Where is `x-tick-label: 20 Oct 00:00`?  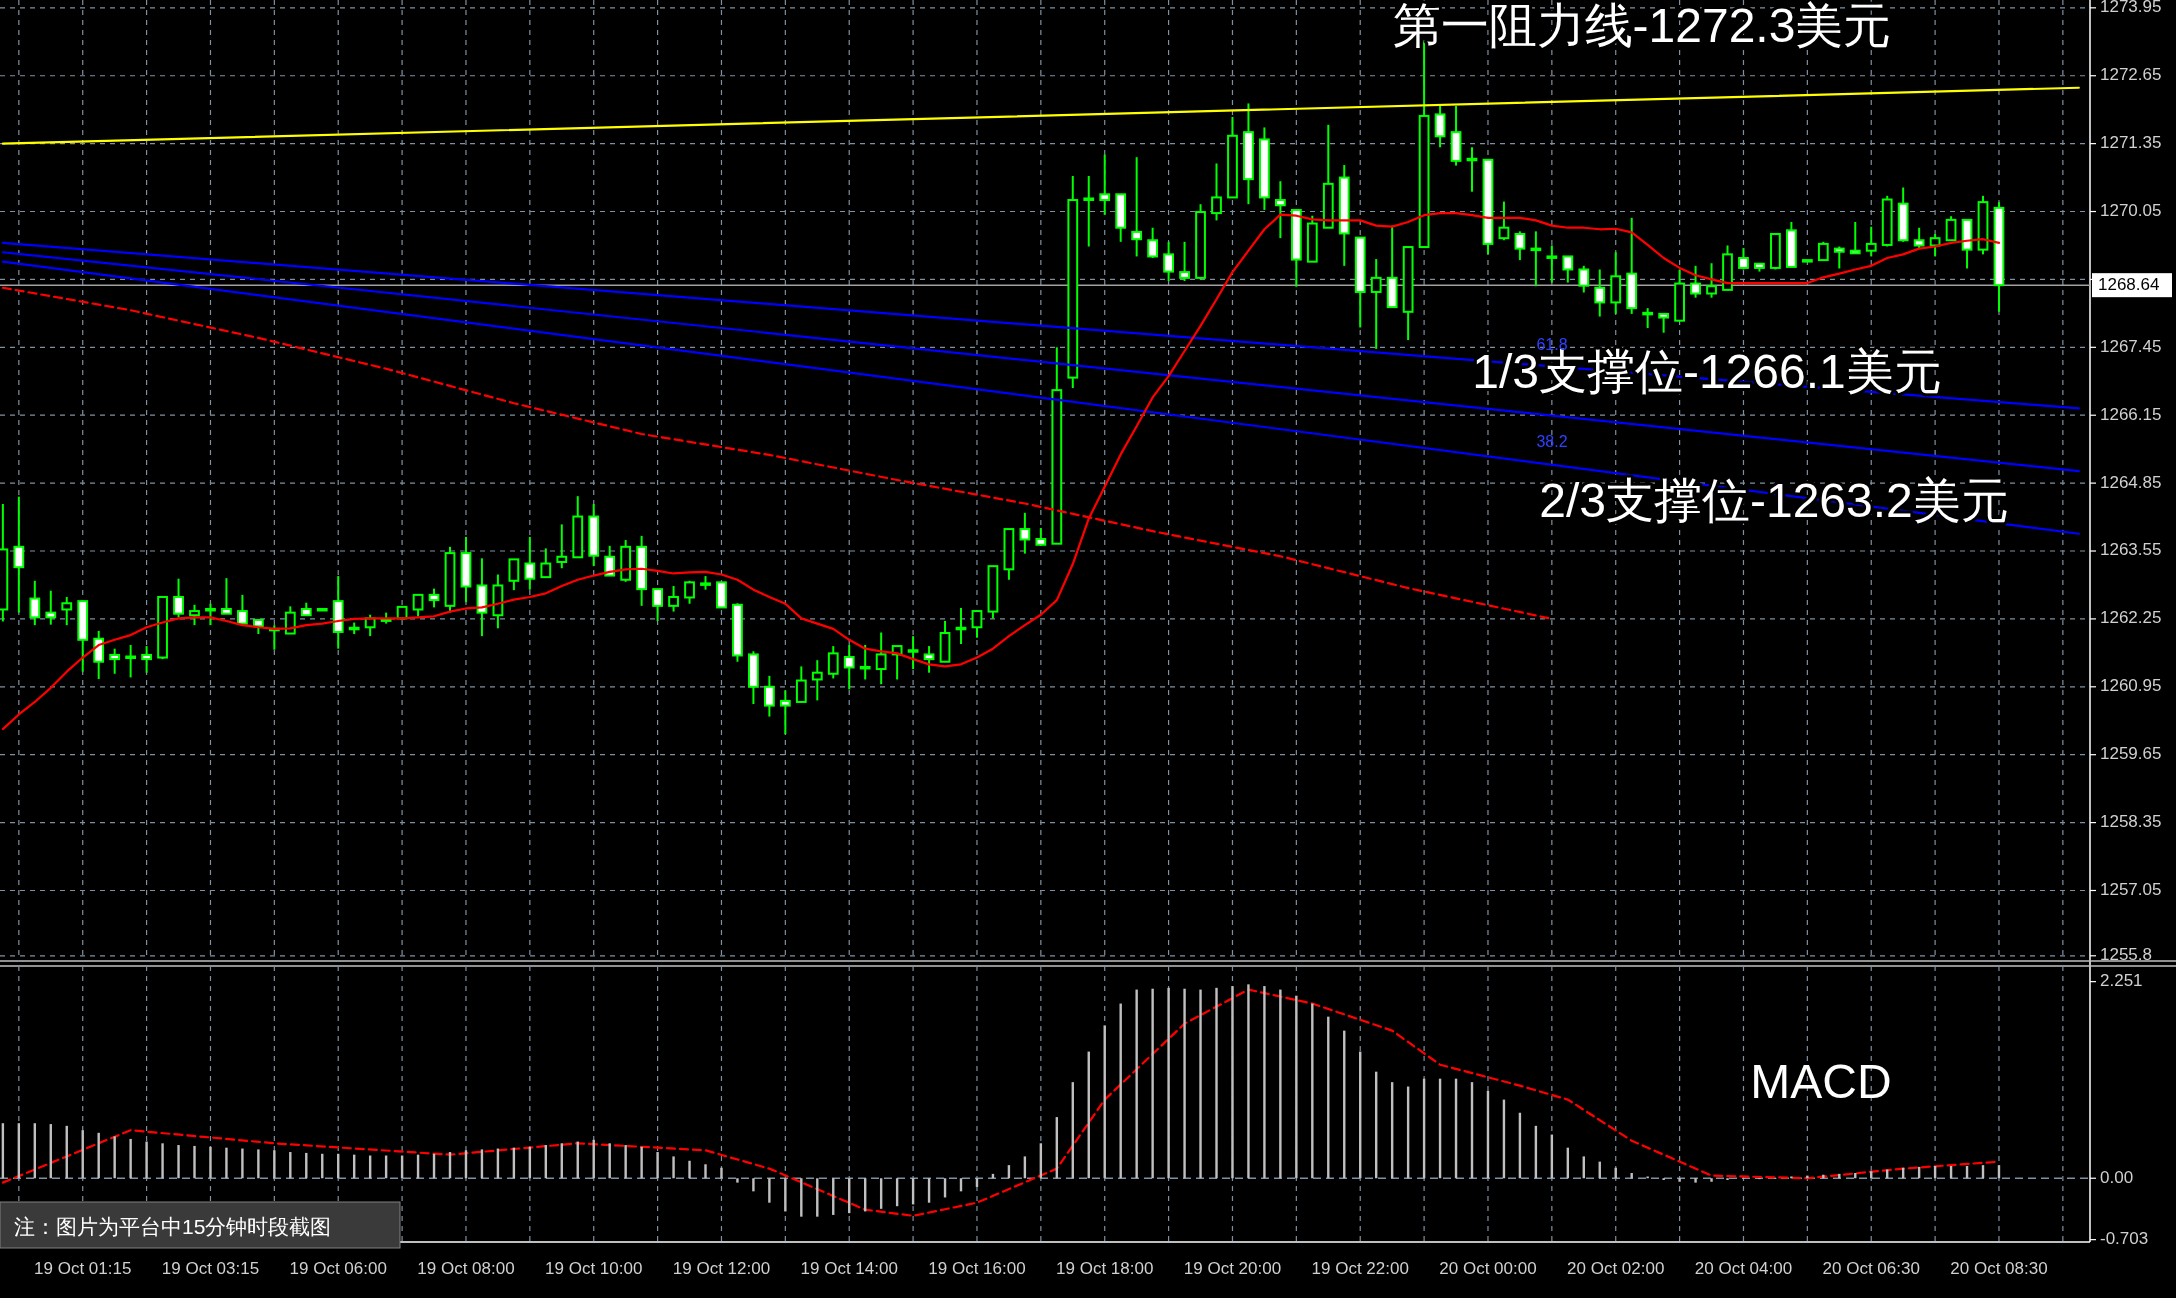 x-tick-label: 20 Oct 00:00 is located at coordinates (1488, 1269).